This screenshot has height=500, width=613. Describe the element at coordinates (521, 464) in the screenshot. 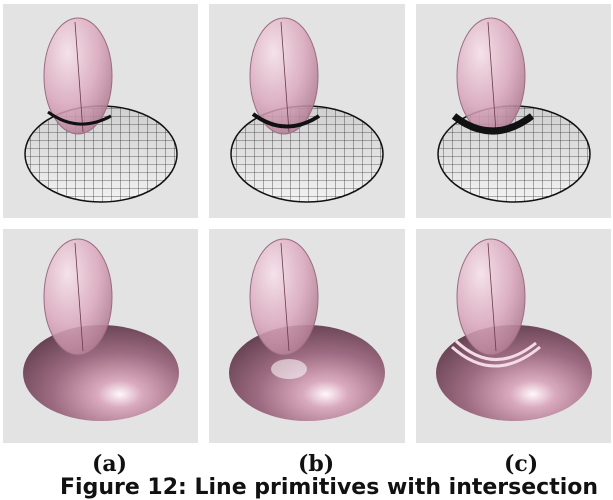

I see `label-c: (c)` at that location.